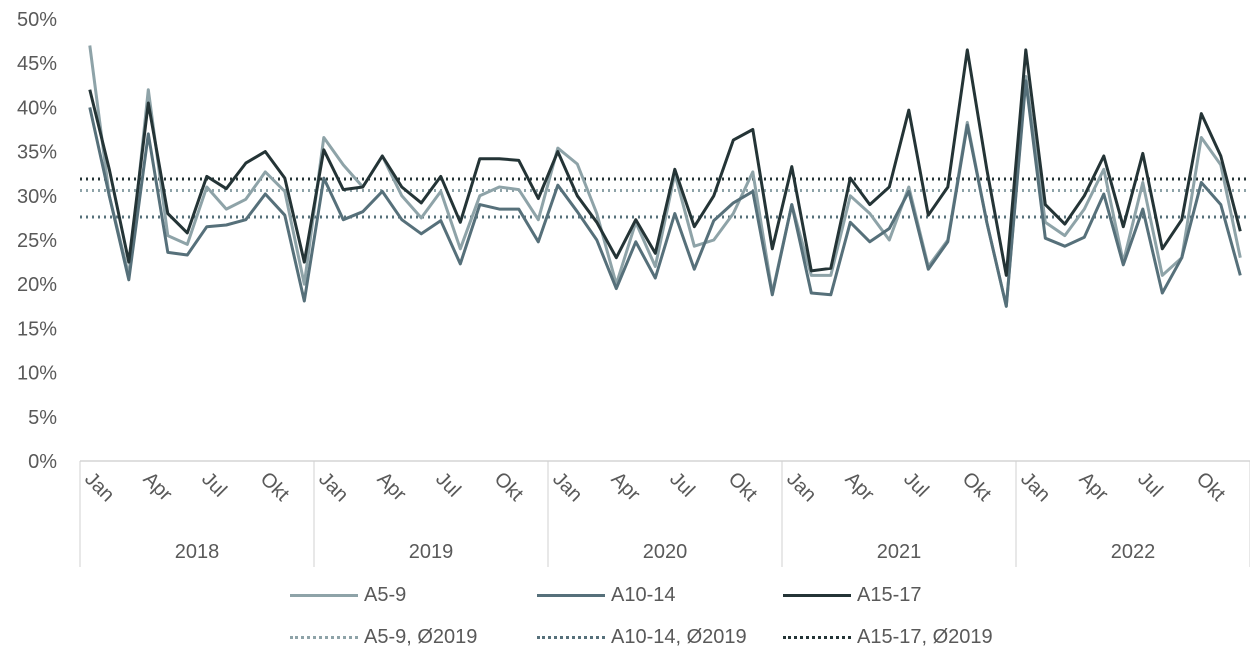 This screenshot has width=1250, height=657. Describe the element at coordinates (679, 637) in the screenshot. I see `legend-label: A10-14, Ø2019` at that location.